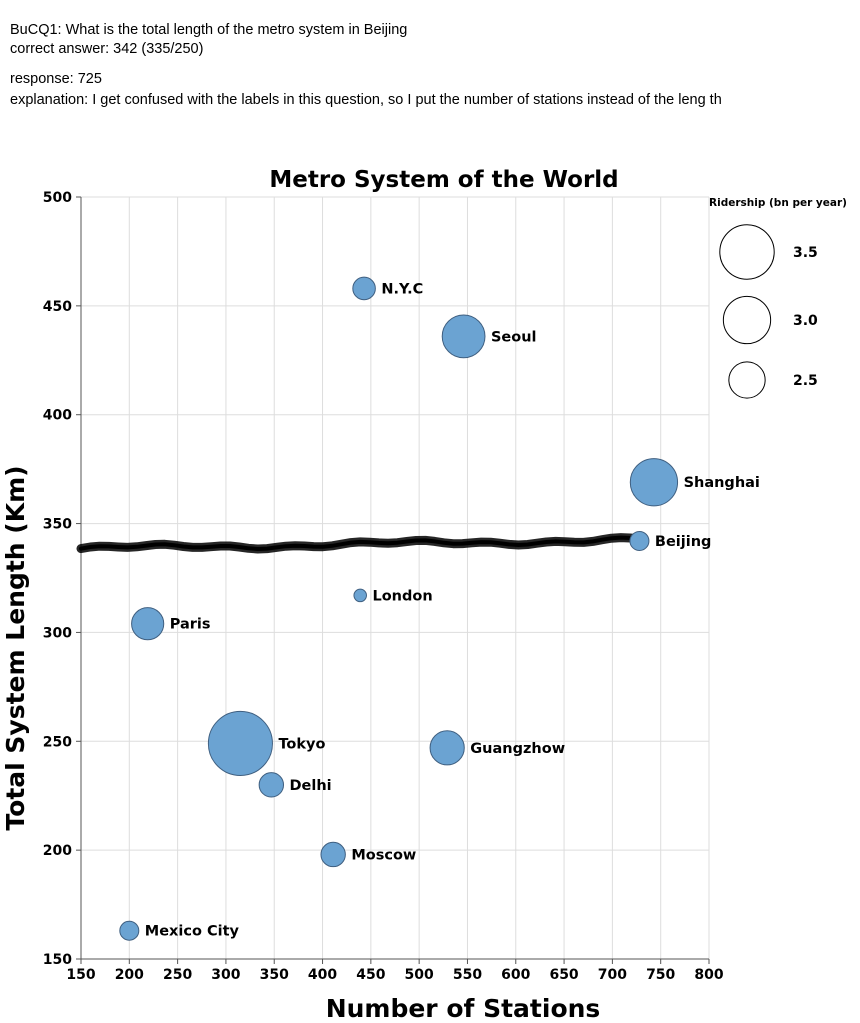 This screenshot has height=1023, width=860. What do you see at coordinates (57, 416) in the screenshot?
I see `y-tick-label: 400` at bounding box center [57, 416].